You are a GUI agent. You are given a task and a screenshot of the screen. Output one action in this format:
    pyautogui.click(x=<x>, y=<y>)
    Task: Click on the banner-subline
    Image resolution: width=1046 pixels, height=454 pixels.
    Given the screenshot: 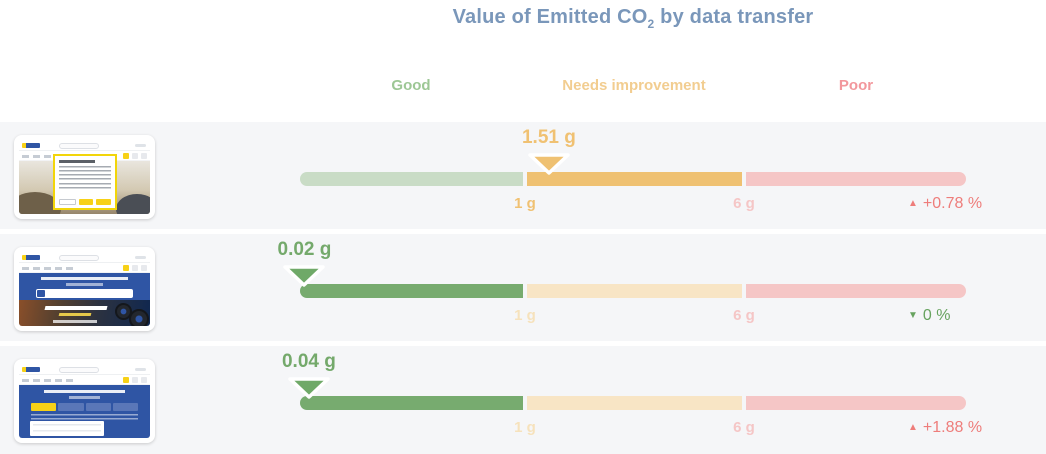 What is the action you would take?
    pyautogui.click(x=84, y=284)
    